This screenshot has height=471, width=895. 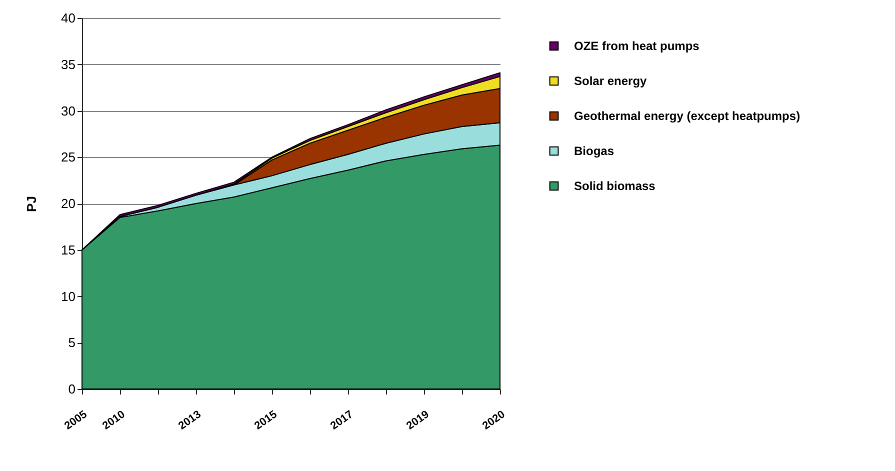 I want to click on y-tick-label: 35, so click(x=68, y=64).